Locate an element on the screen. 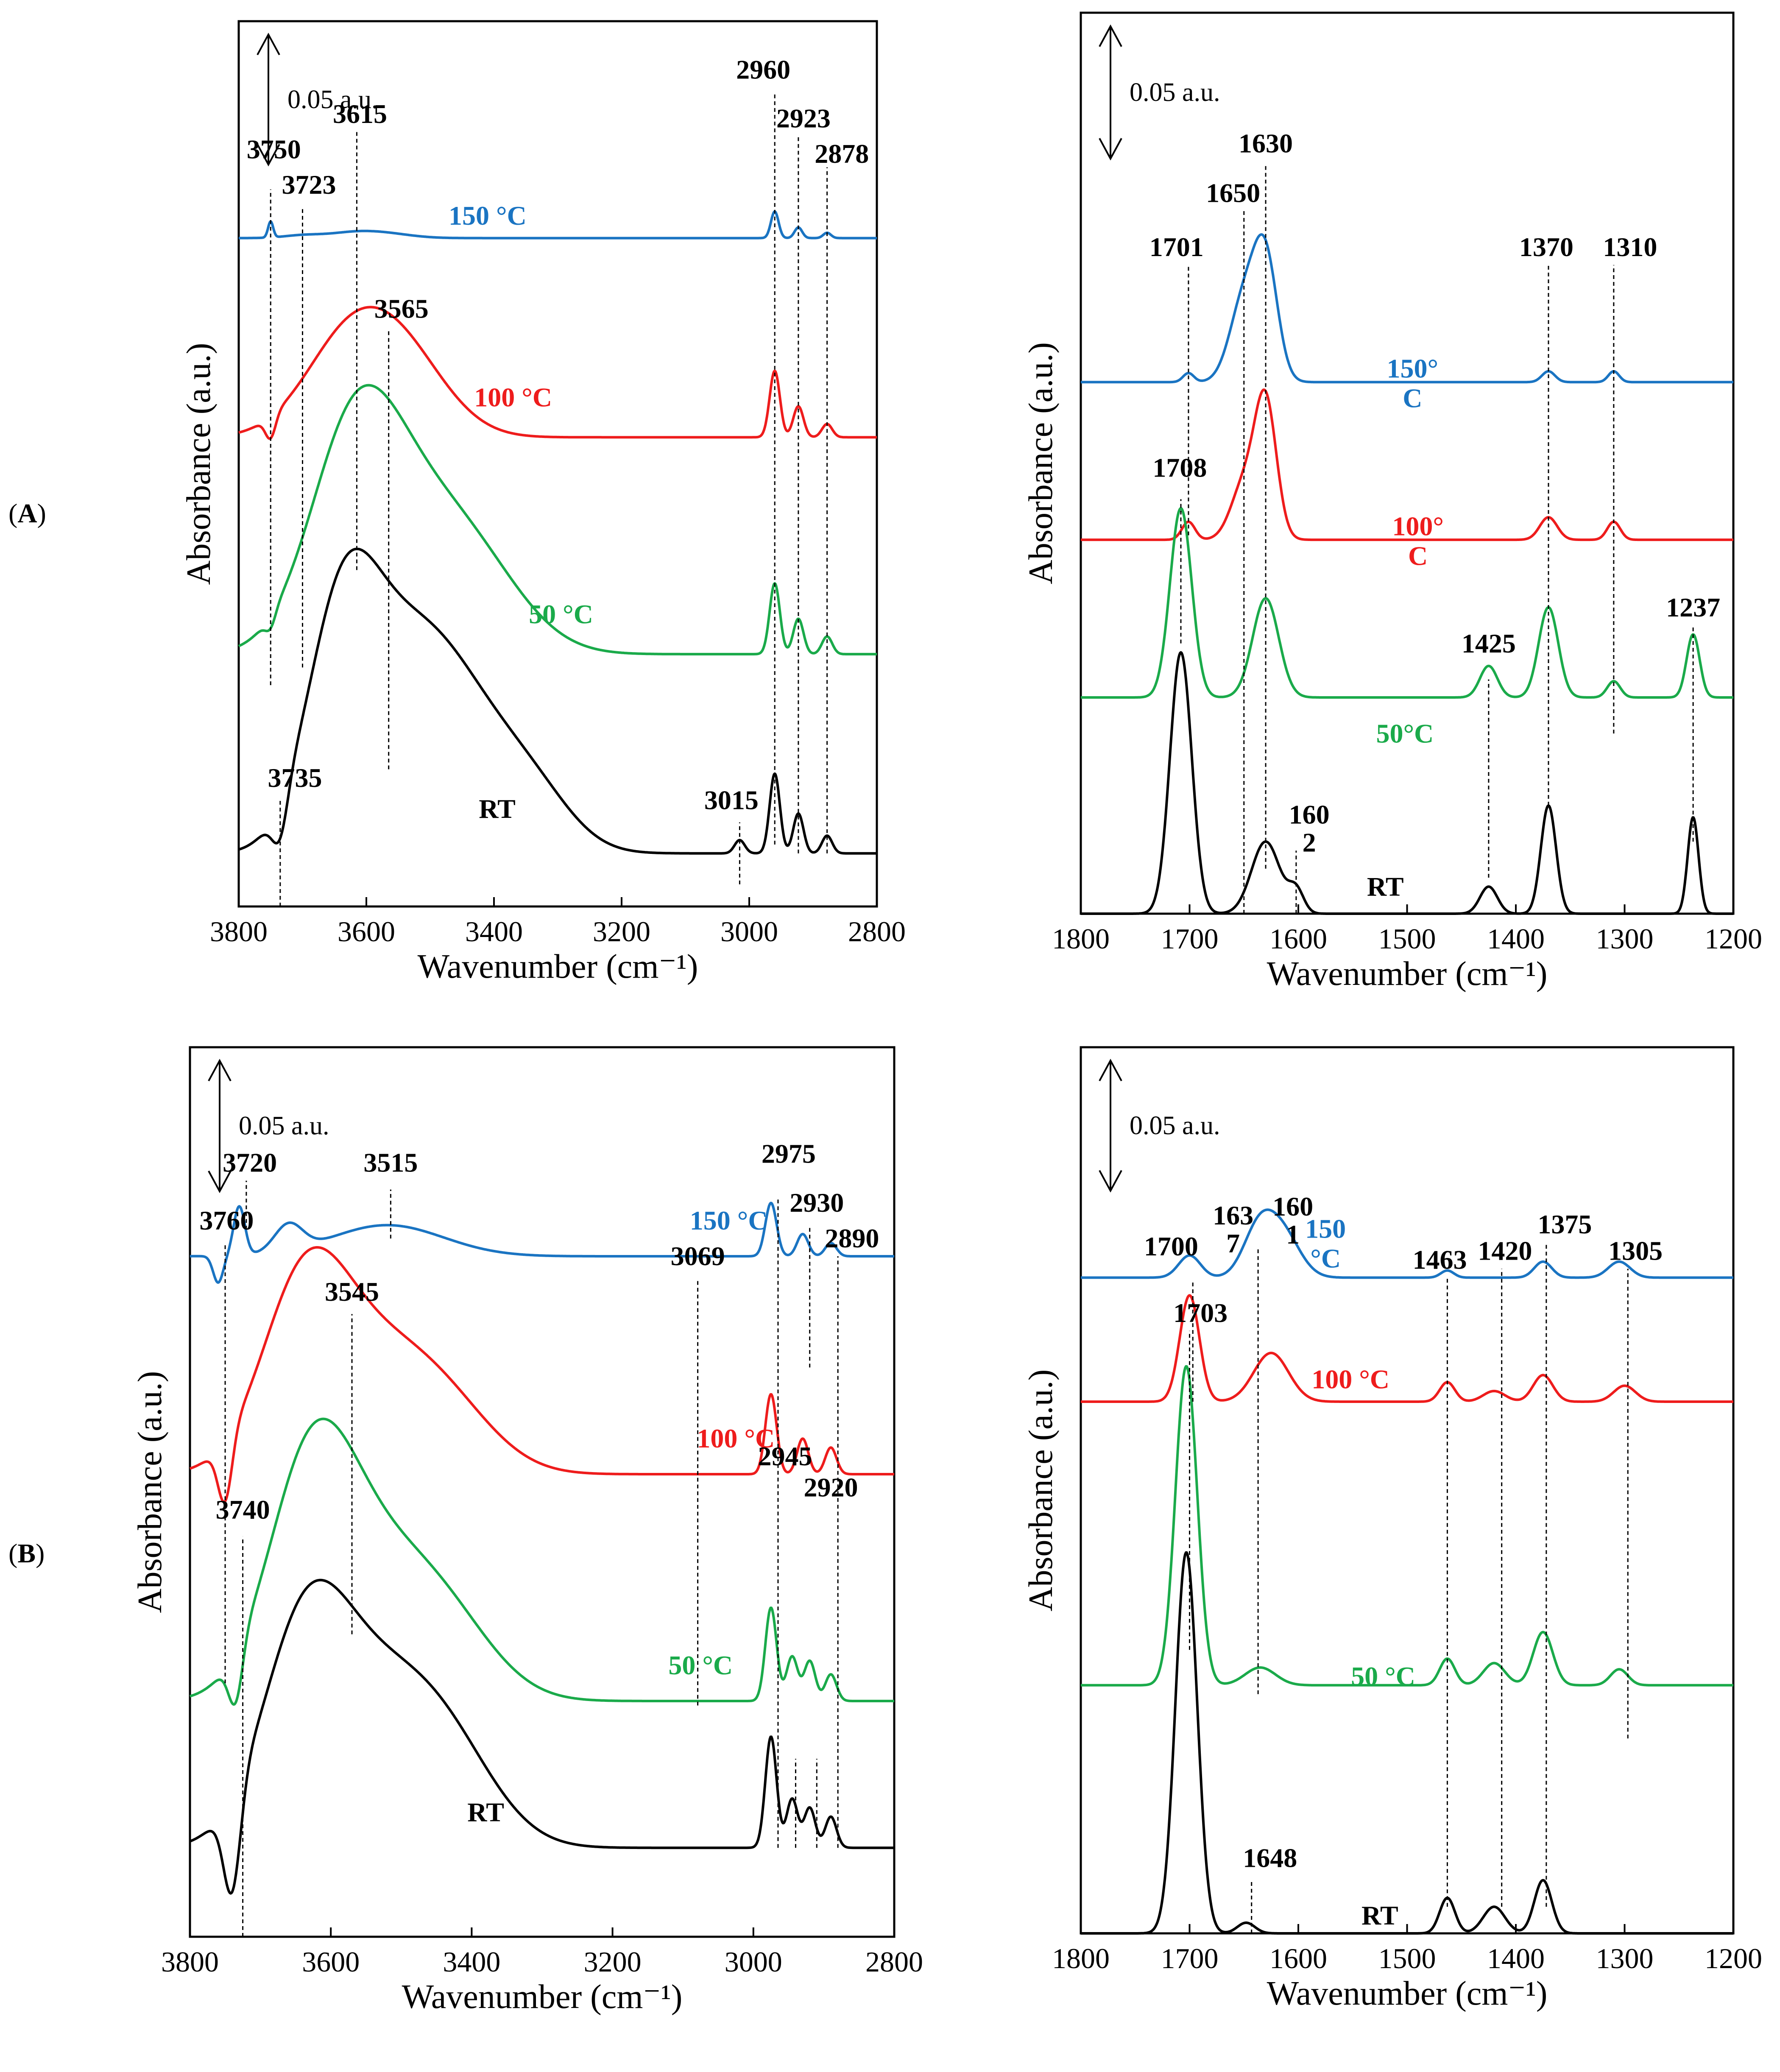 This screenshot has height=2072, width=1780. peak-label: 1630 is located at coordinates (1266, 143).